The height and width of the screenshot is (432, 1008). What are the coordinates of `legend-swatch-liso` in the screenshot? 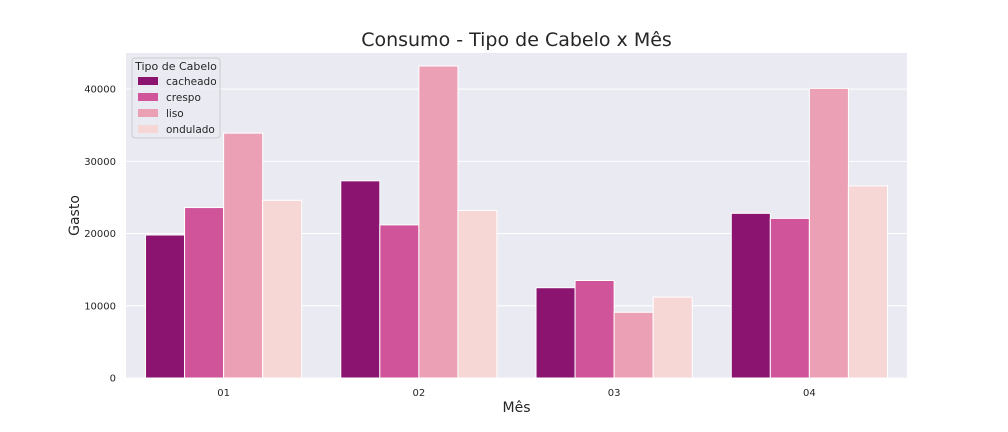 It's located at (148, 113).